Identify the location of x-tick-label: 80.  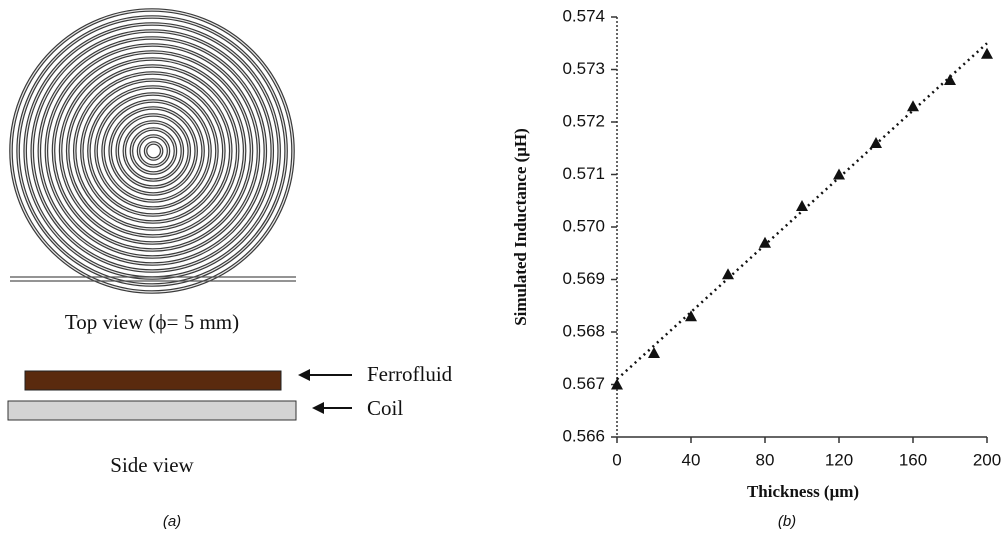
(765, 459).